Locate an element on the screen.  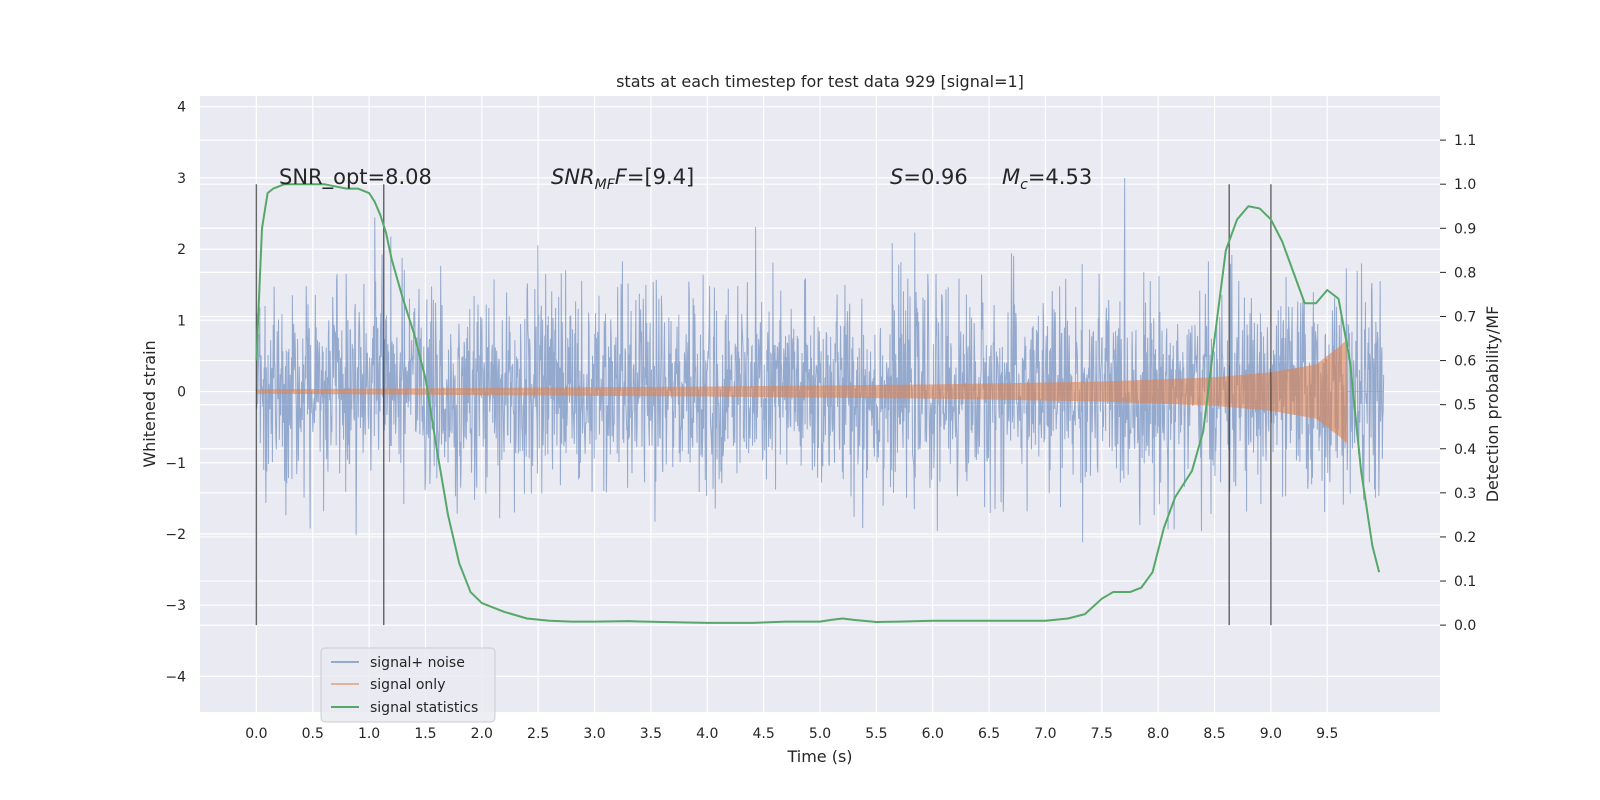
x-tick-label-12: 6.0 is located at coordinates (933, 734).